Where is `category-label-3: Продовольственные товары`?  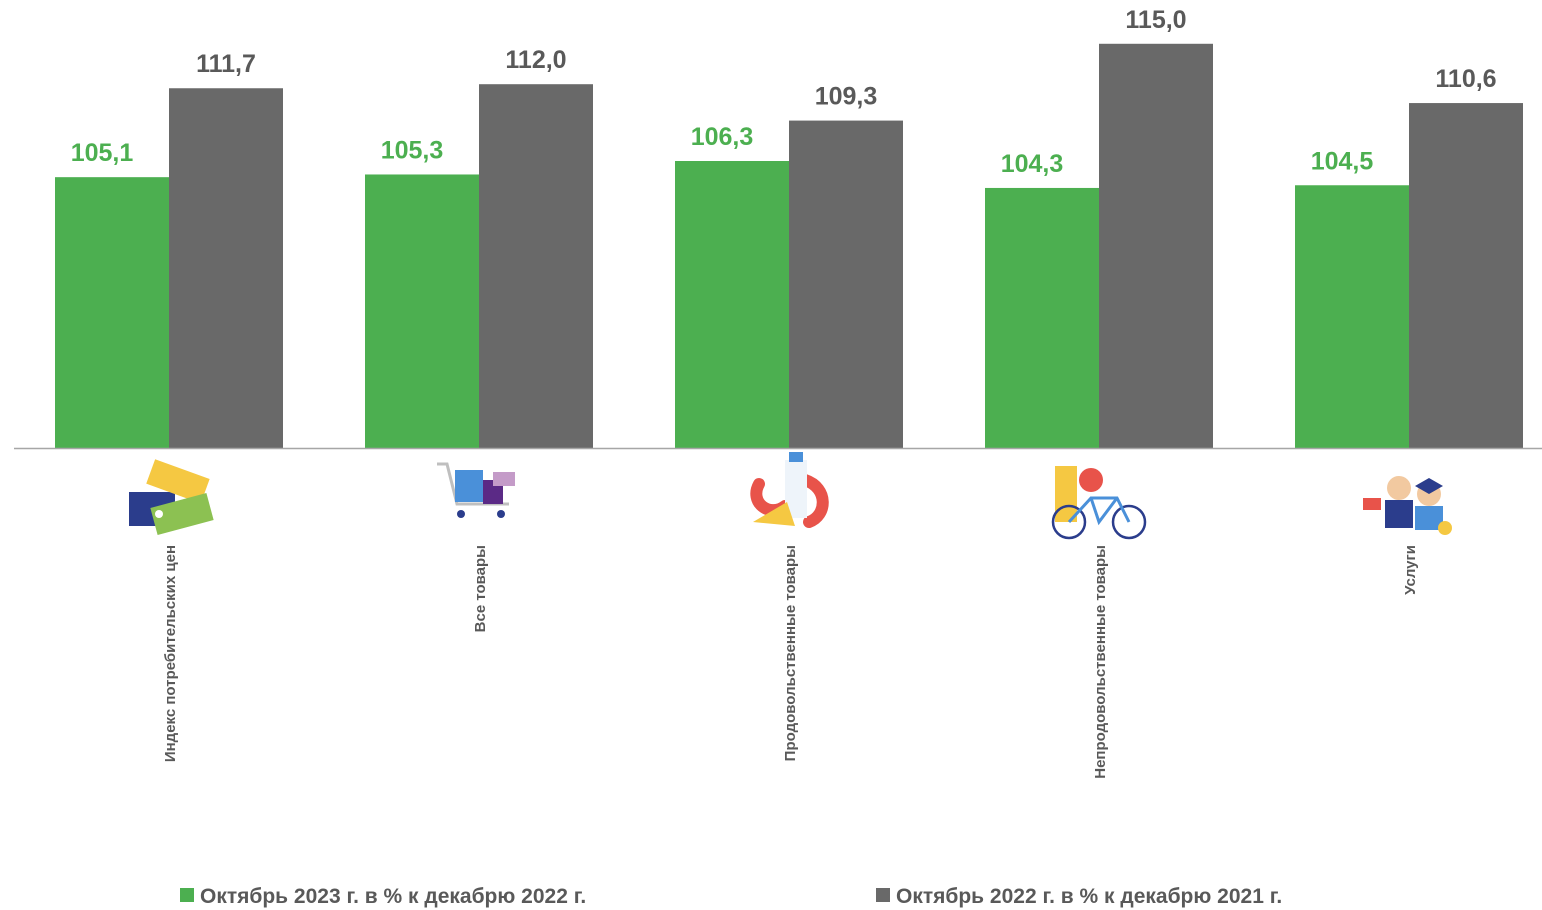 category-label-3: Продовольственные товары is located at coordinates (790, 653).